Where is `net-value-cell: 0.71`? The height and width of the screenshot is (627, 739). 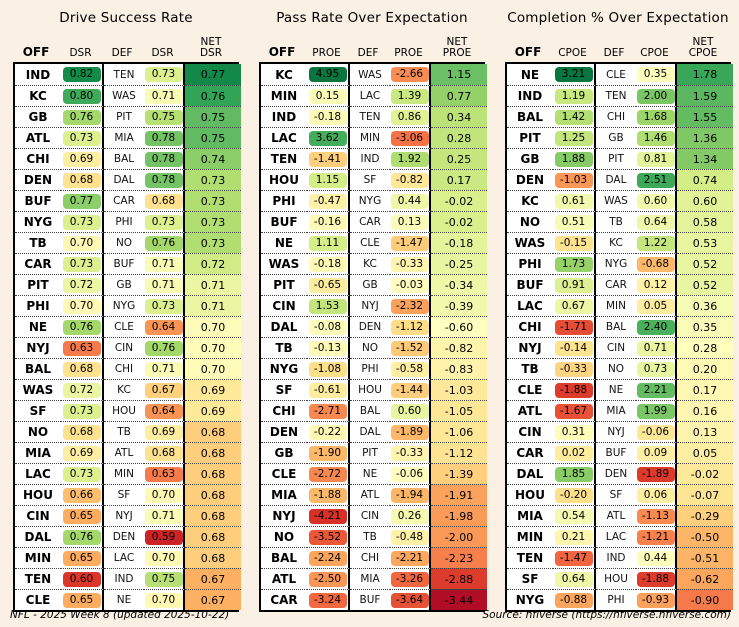
net-value-cell: 0.71 is located at coordinates (213, 305).